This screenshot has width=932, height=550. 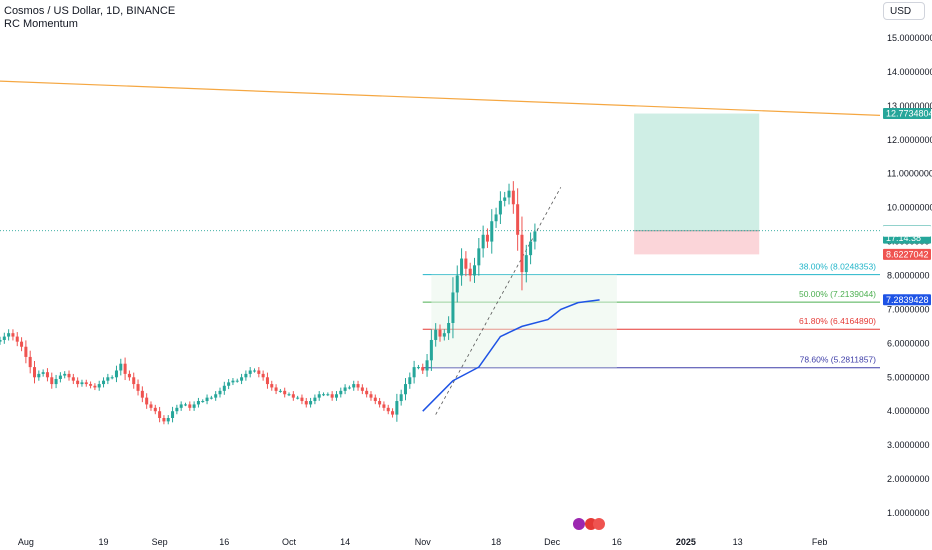 I want to click on currency-button: USD, so click(x=904, y=11).